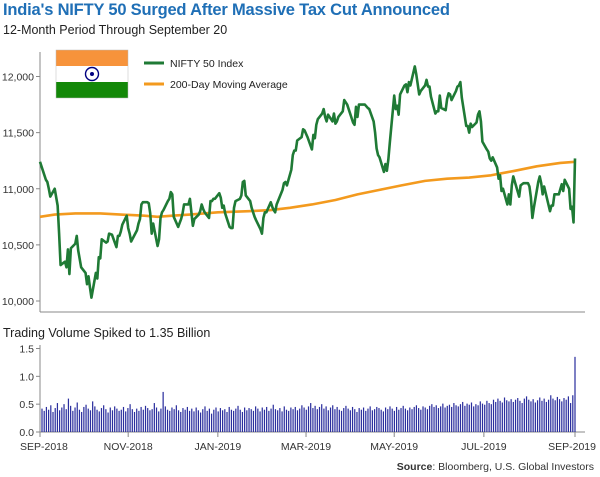  What do you see at coordinates (21, 190) in the screenshot?
I see `main-y-ticks: 10,000 10,500 11,000 11,500 12,000` at bounding box center [21, 190].